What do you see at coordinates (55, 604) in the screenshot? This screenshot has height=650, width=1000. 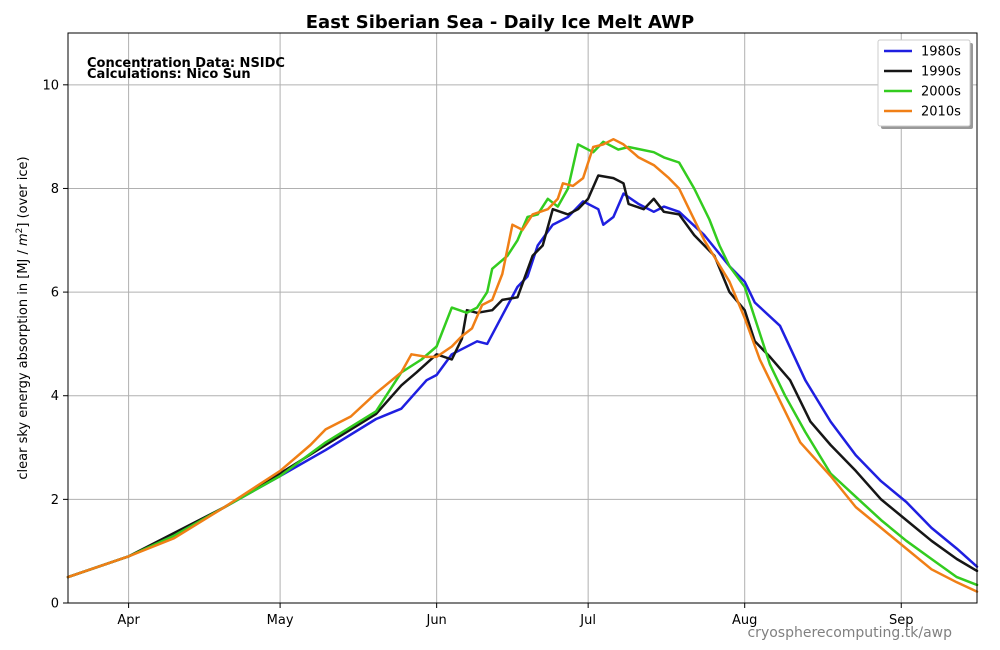 I see `y-tick-label: 0` at bounding box center [55, 604].